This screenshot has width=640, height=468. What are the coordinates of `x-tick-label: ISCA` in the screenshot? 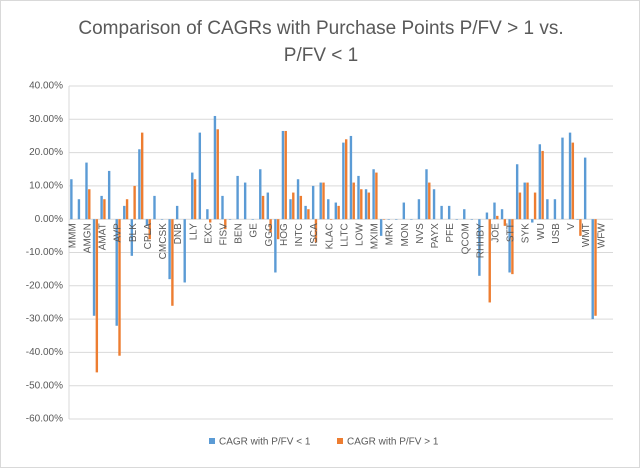 It's located at (314, 235).